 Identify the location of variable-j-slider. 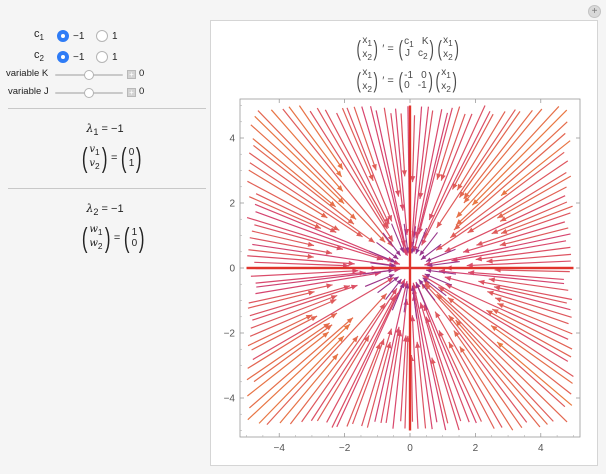
(89, 93).